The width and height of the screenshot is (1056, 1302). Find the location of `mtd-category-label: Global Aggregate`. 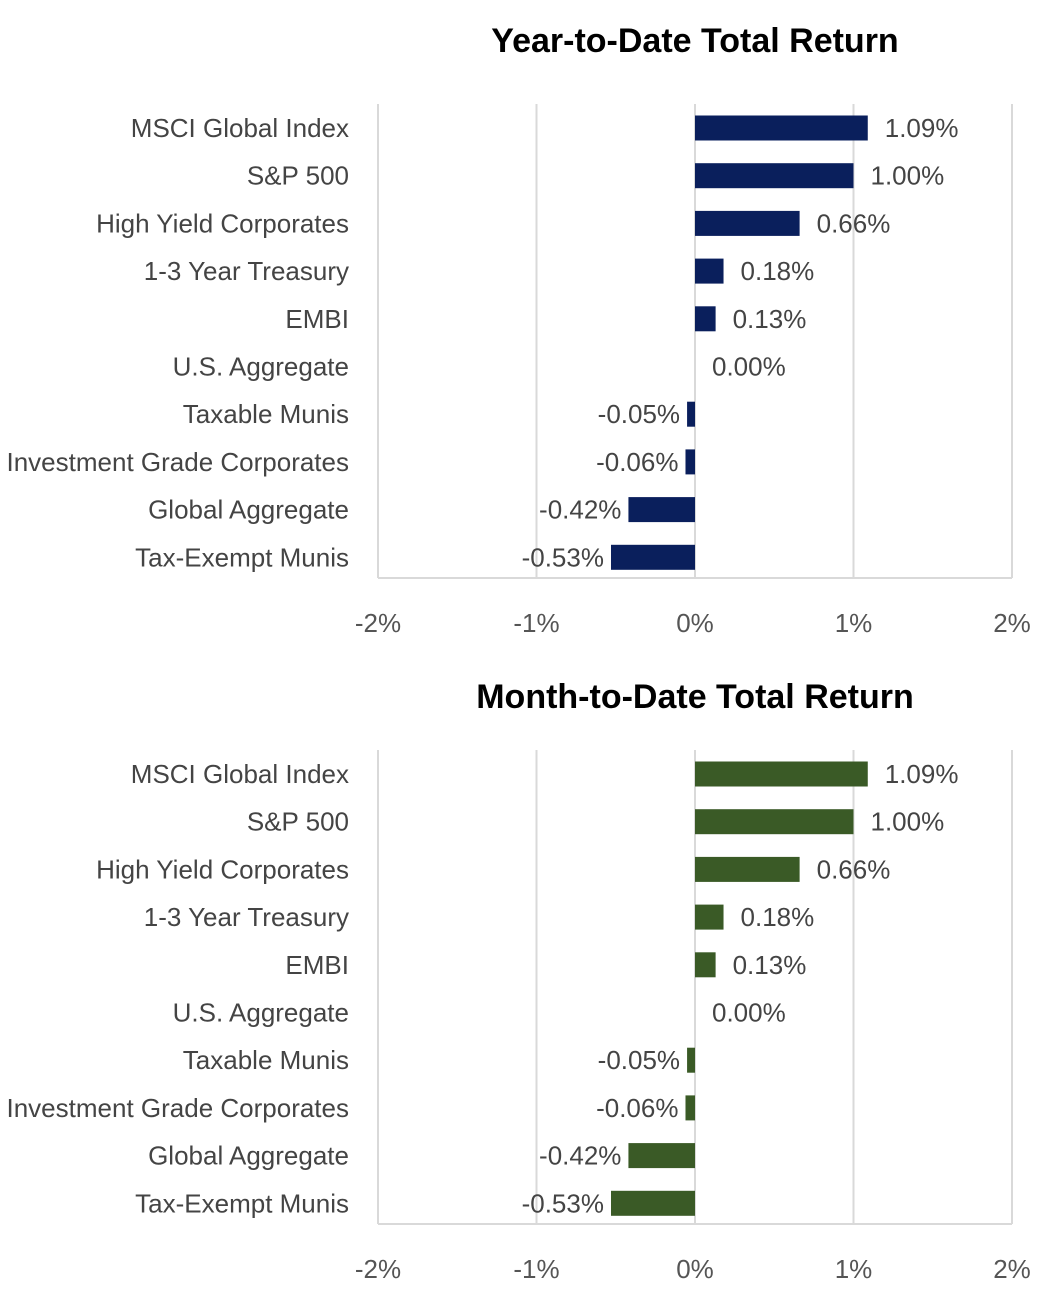

mtd-category-label: Global Aggregate is located at coordinates (248, 1156).